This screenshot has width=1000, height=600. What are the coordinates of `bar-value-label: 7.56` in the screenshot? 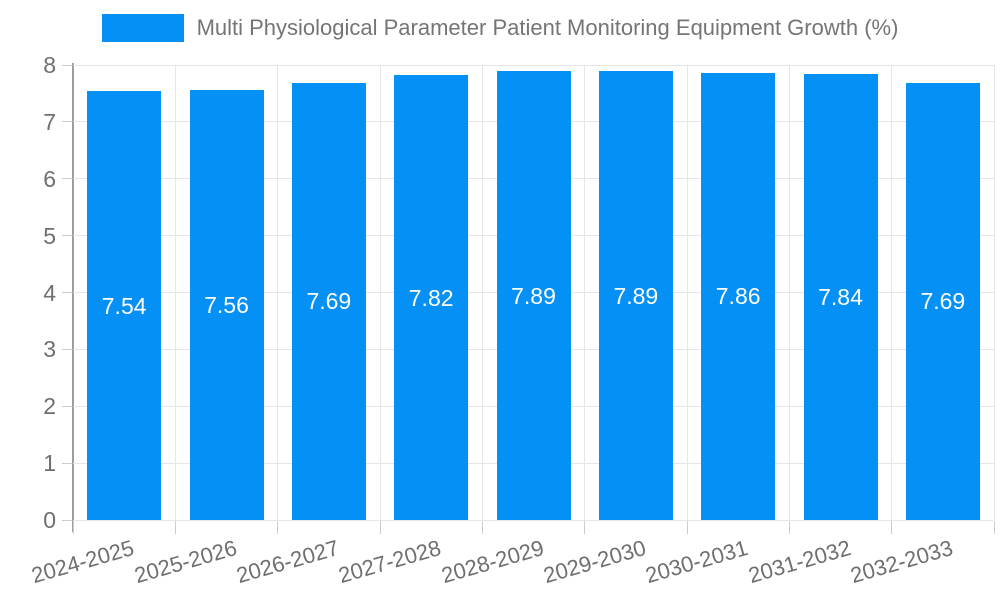 It's located at (226, 305).